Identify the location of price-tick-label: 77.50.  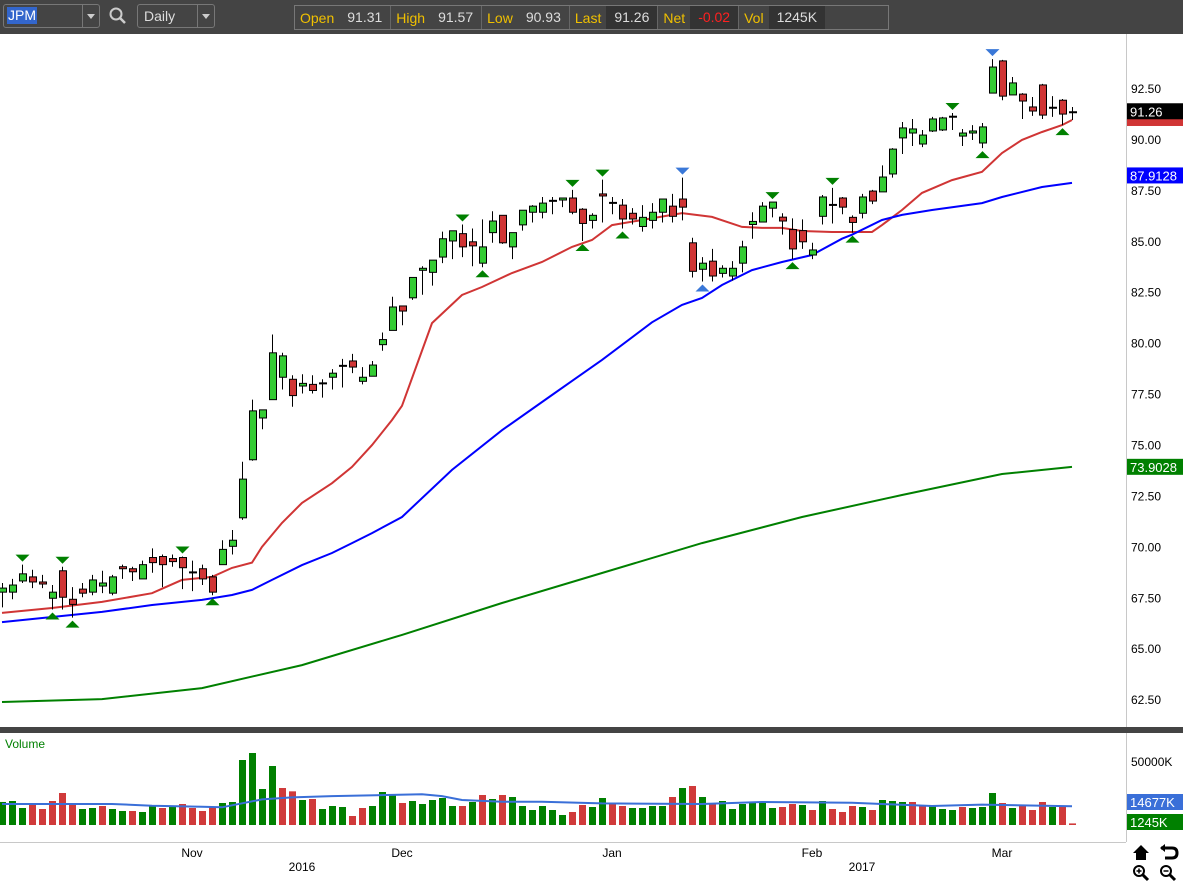
(1146, 395).